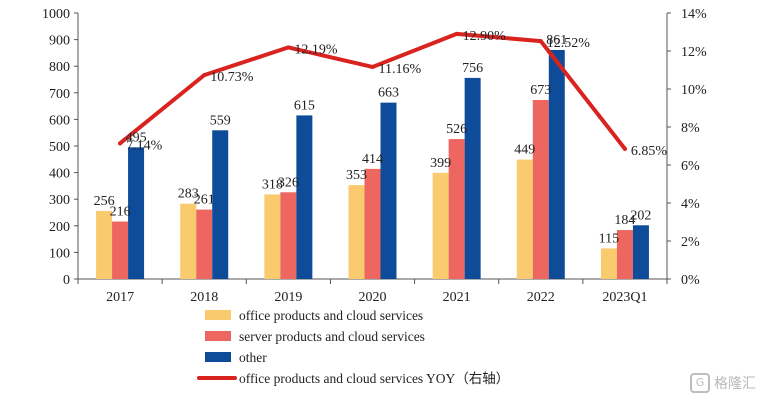  I want to click on bar-value-label: 495, so click(136, 137).